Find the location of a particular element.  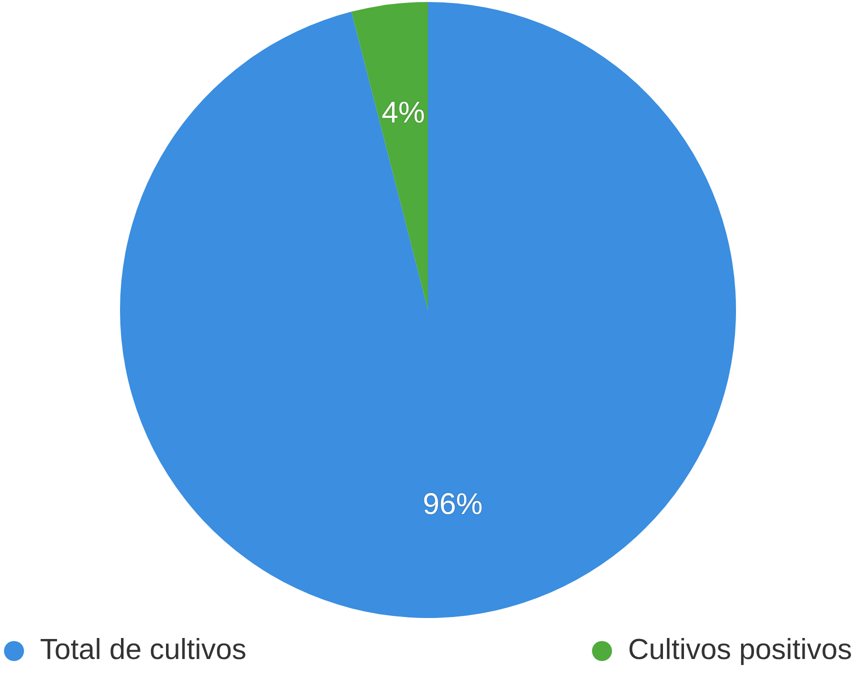

data-label: 4% is located at coordinates (403, 113).